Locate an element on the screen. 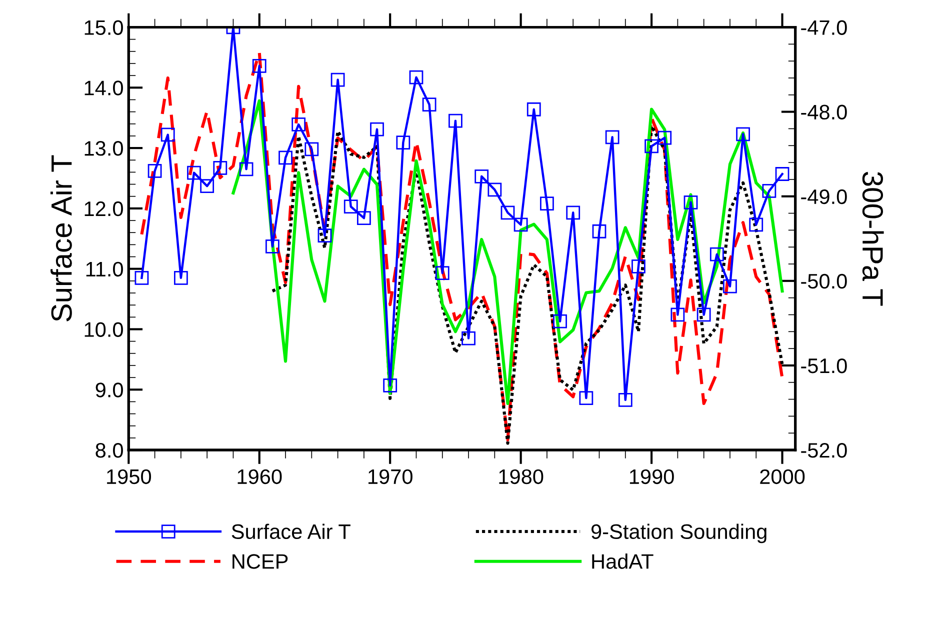 Image resolution: width=939 pixels, height=619 pixels. y2-tick-label: -47.0 is located at coordinates (824, 27).